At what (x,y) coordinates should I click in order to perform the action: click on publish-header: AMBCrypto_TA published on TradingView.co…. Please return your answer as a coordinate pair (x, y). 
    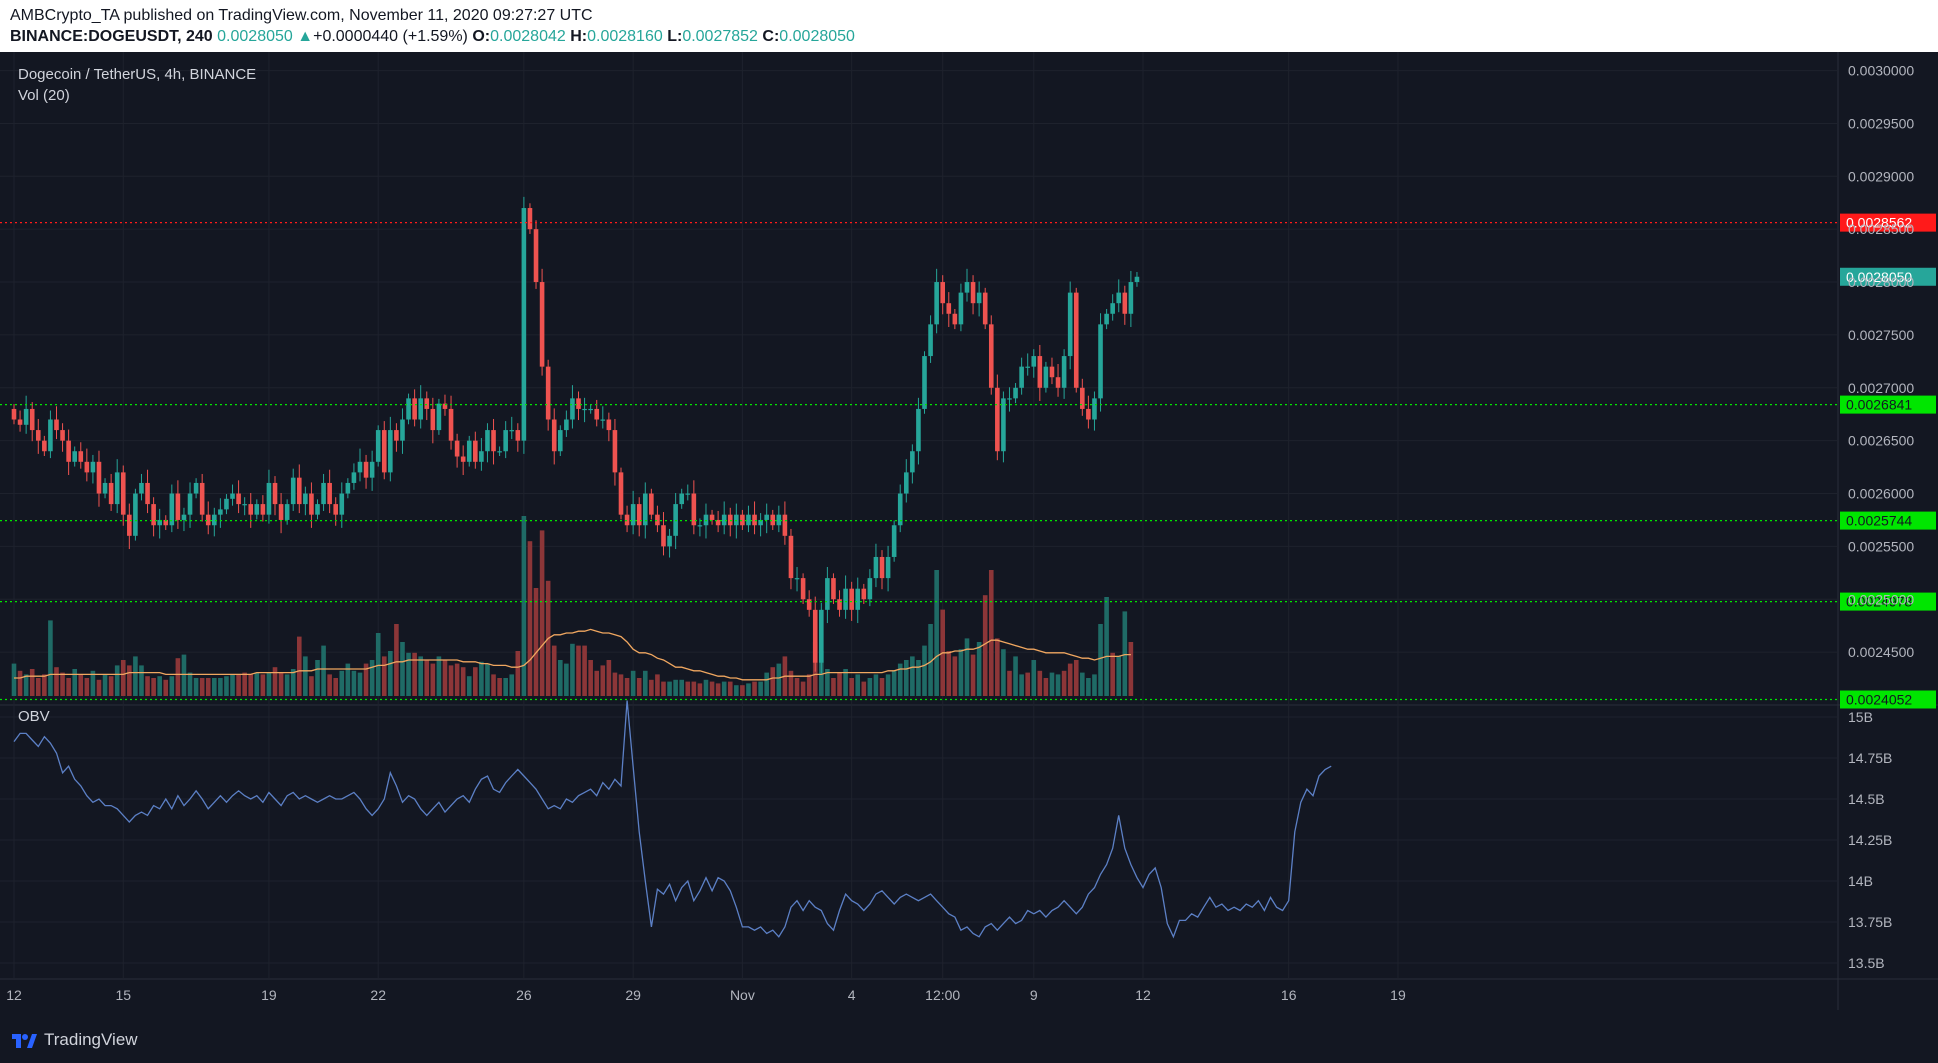
    Looking at the image, I should click on (969, 26).